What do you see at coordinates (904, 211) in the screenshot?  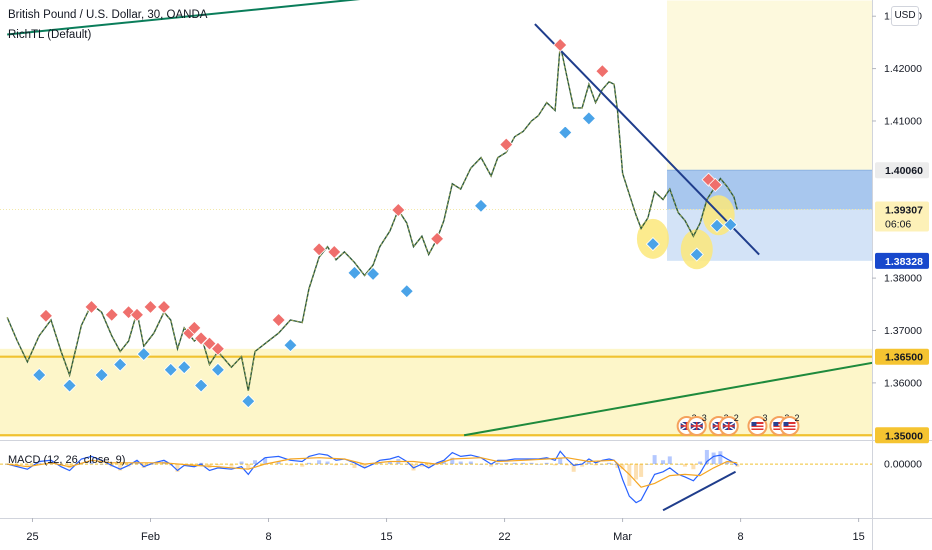 I see `price-tag-label: 1.39307` at bounding box center [904, 211].